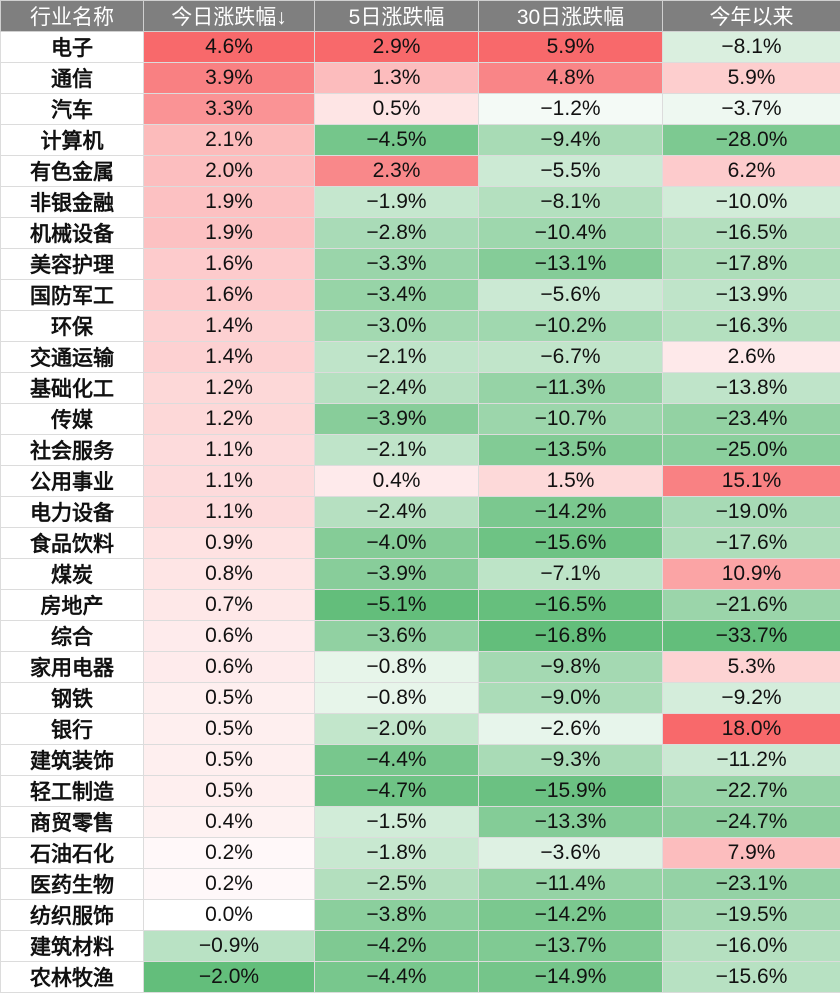 This screenshot has width=840, height=993. What do you see at coordinates (397, 233) in the screenshot?
I see `5day-change-cell: −2.8%` at bounding box center [397, 233].